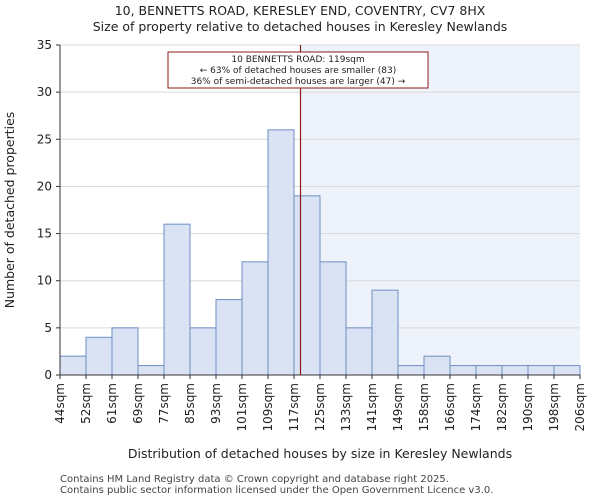  Describe the element at coordinates (554, 407) in the screenshot. I see `x-tick-label: 198sqm` at that location.